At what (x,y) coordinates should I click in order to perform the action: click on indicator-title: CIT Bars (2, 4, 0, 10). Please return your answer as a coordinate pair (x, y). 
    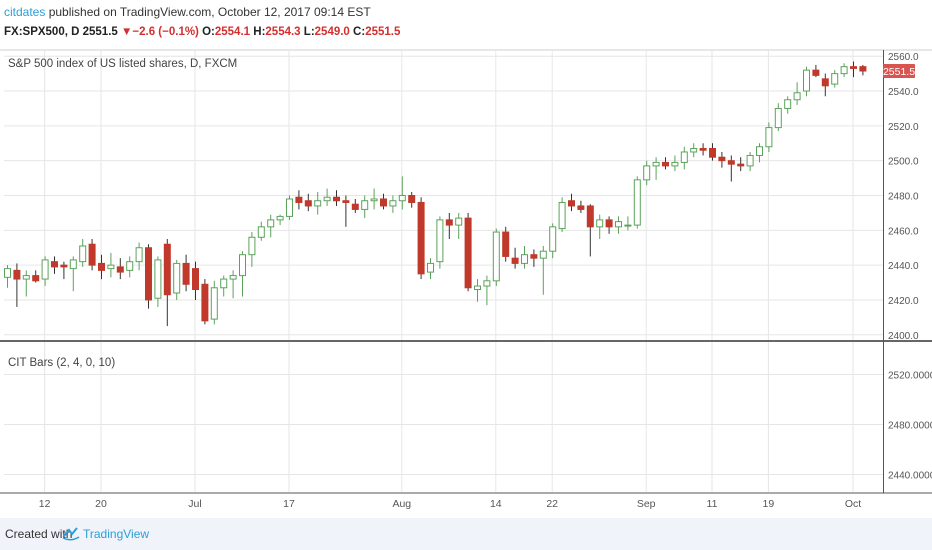
    Looking at the image, I should click on (61, 363).